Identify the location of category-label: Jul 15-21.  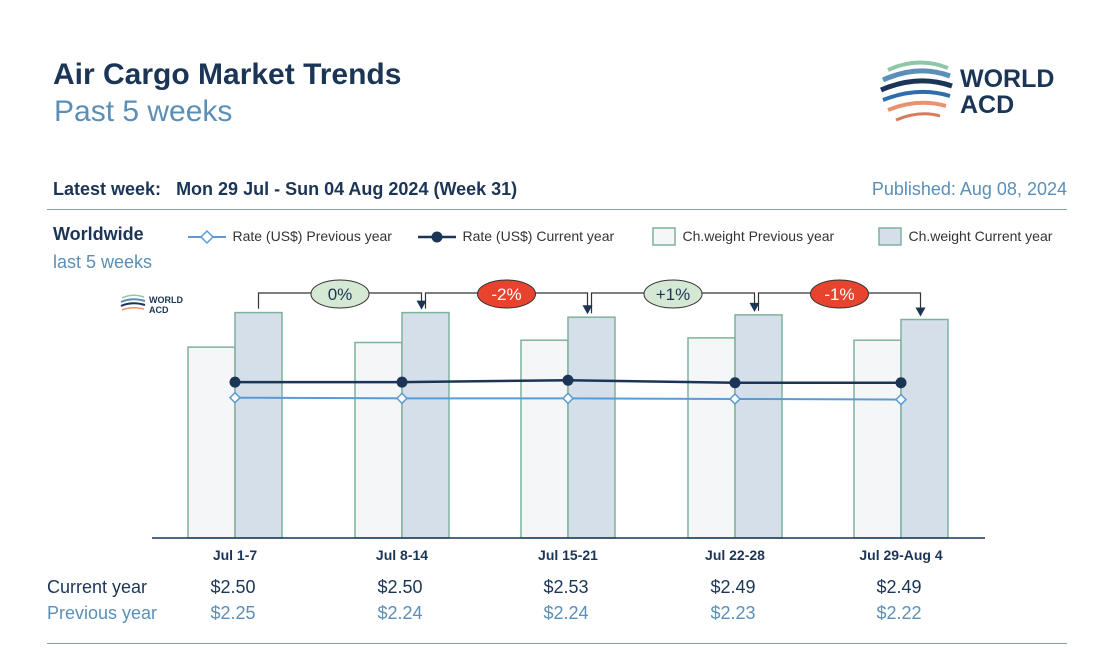
(568, 555).